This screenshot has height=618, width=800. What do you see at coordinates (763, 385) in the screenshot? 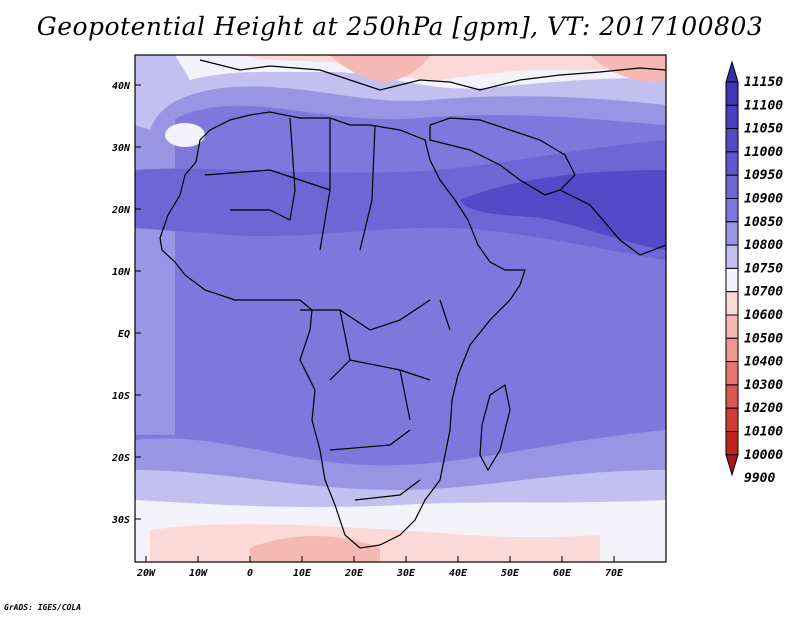
I see `colorbar-label: 10300` at bounding box center [763, 385].